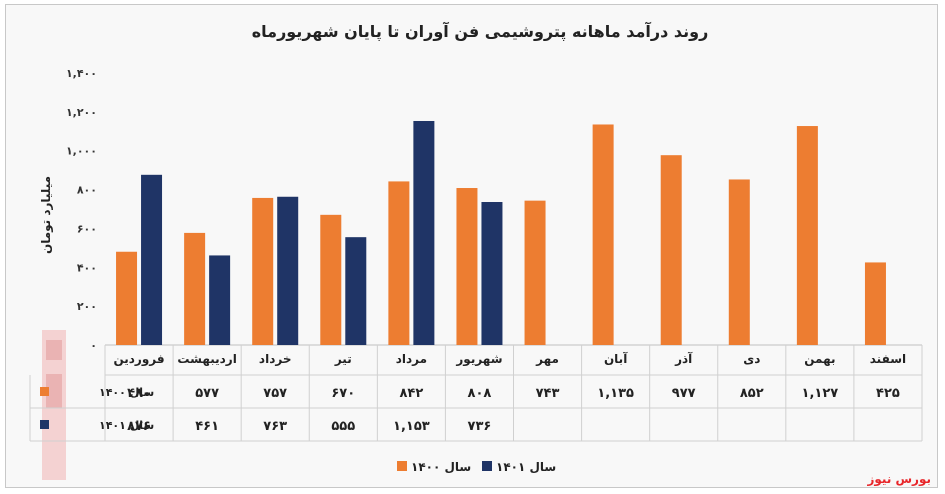 Image resolution: width=945 pixels, height=494 pixels. I want to click on brand-label: بورس نیوز, so click(899, 479).